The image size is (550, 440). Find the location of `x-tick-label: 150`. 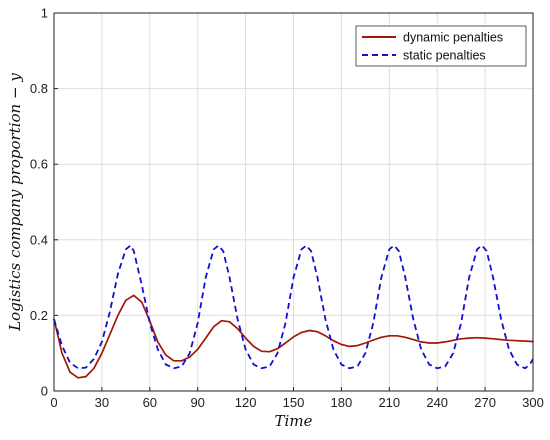

x-tick-label: 150 is located at coordinates (294, 402).